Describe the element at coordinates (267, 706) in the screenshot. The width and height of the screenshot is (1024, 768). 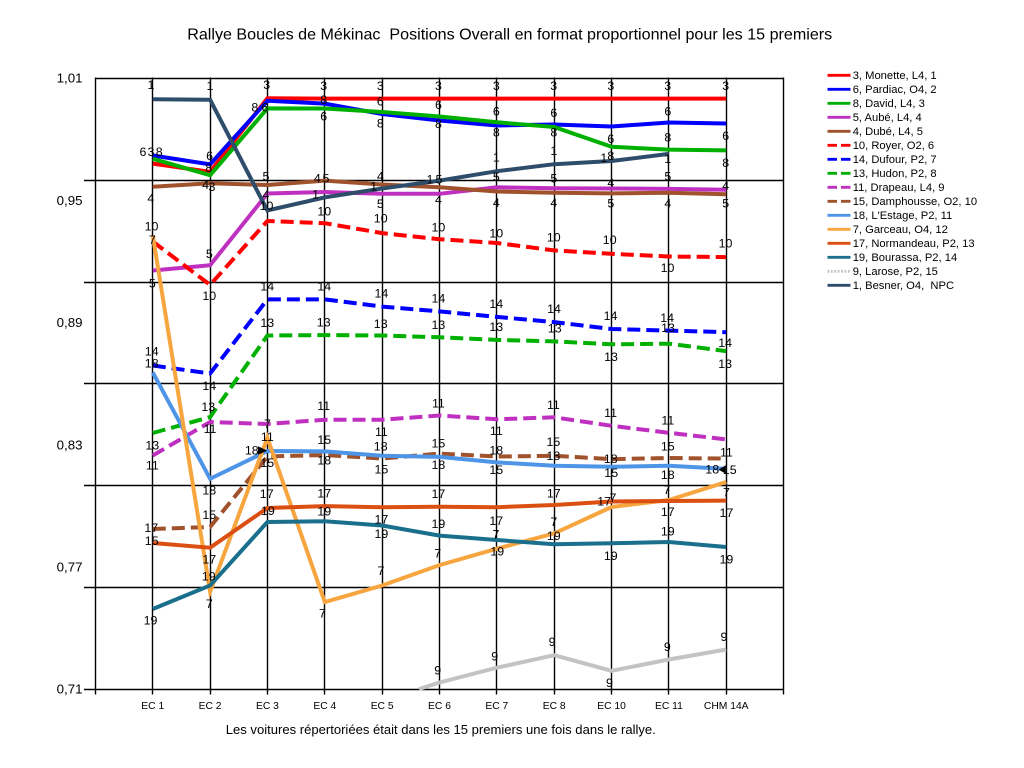
I see `svg-text: EC 3` at that location.